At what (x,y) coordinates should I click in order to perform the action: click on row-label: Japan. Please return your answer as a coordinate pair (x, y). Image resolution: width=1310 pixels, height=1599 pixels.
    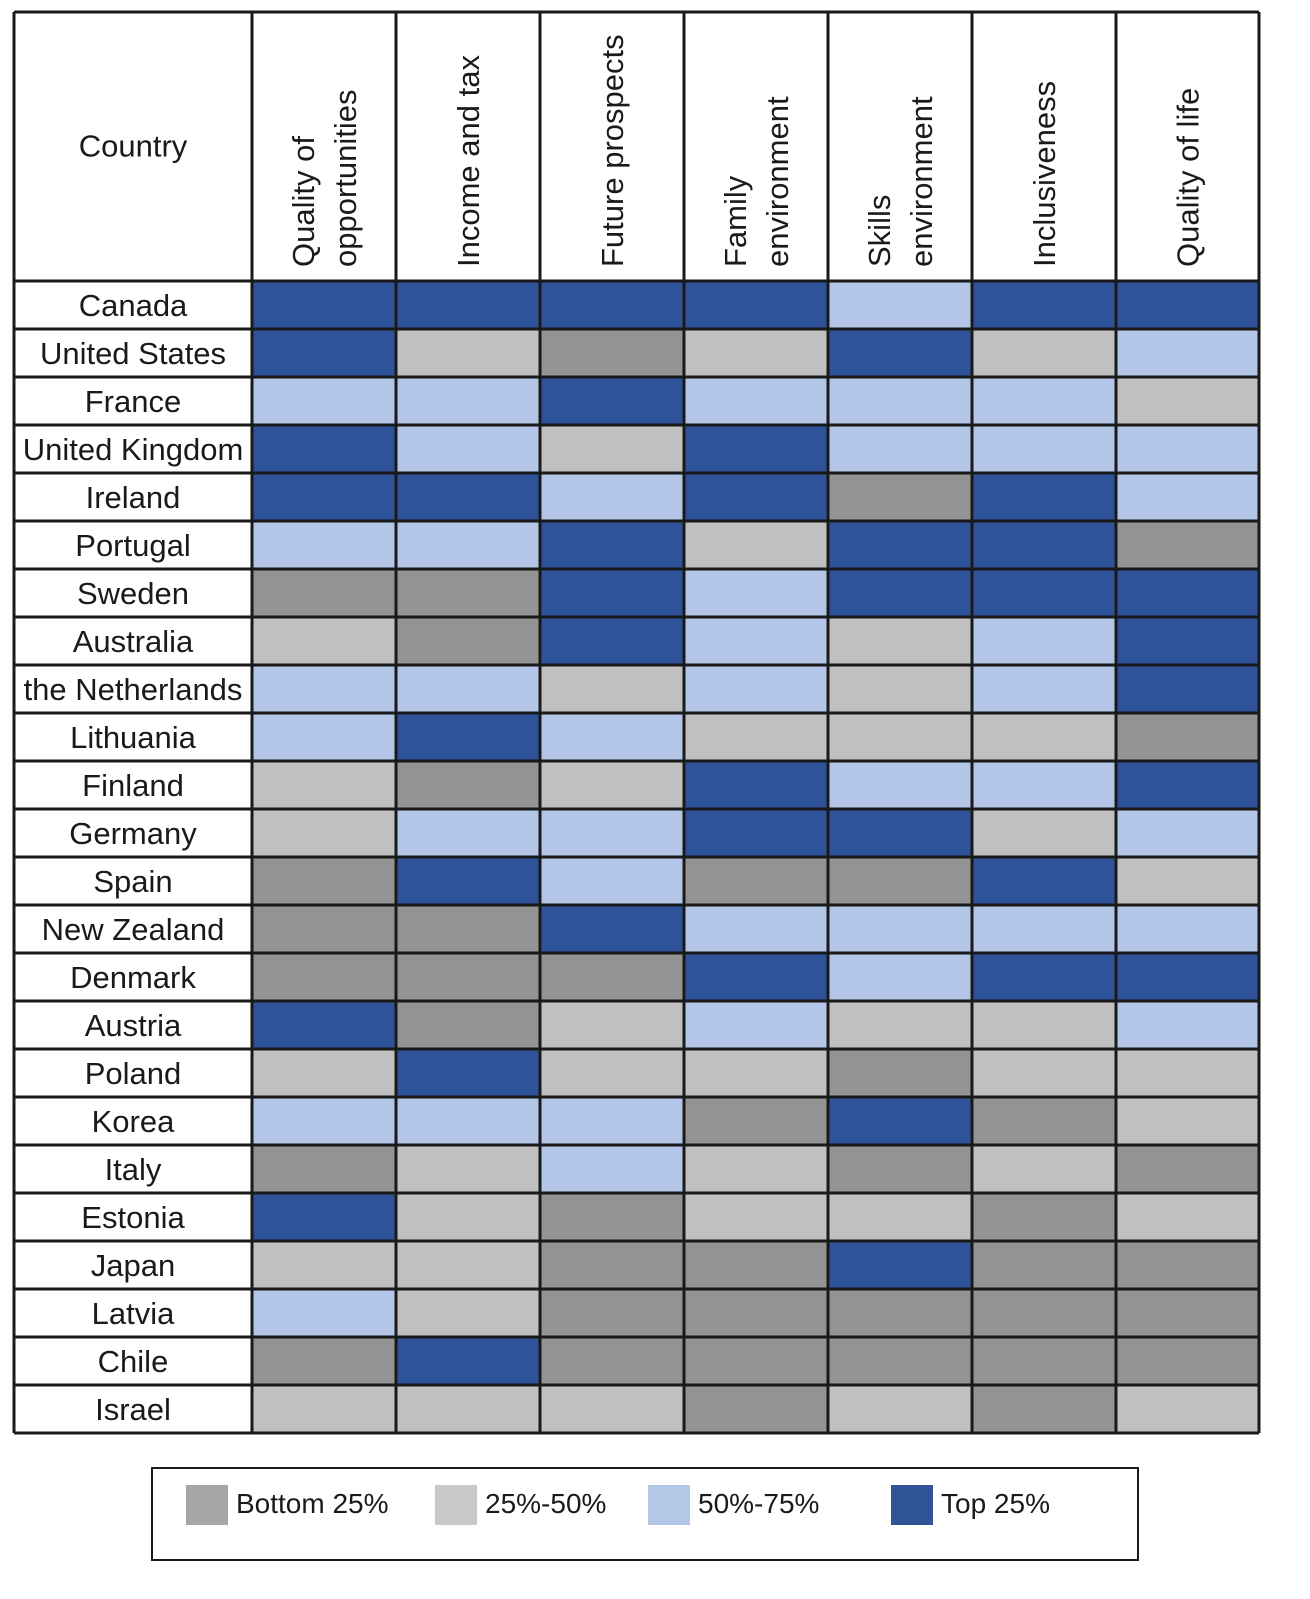
    Looking at the image, I should click on (133, 1265).